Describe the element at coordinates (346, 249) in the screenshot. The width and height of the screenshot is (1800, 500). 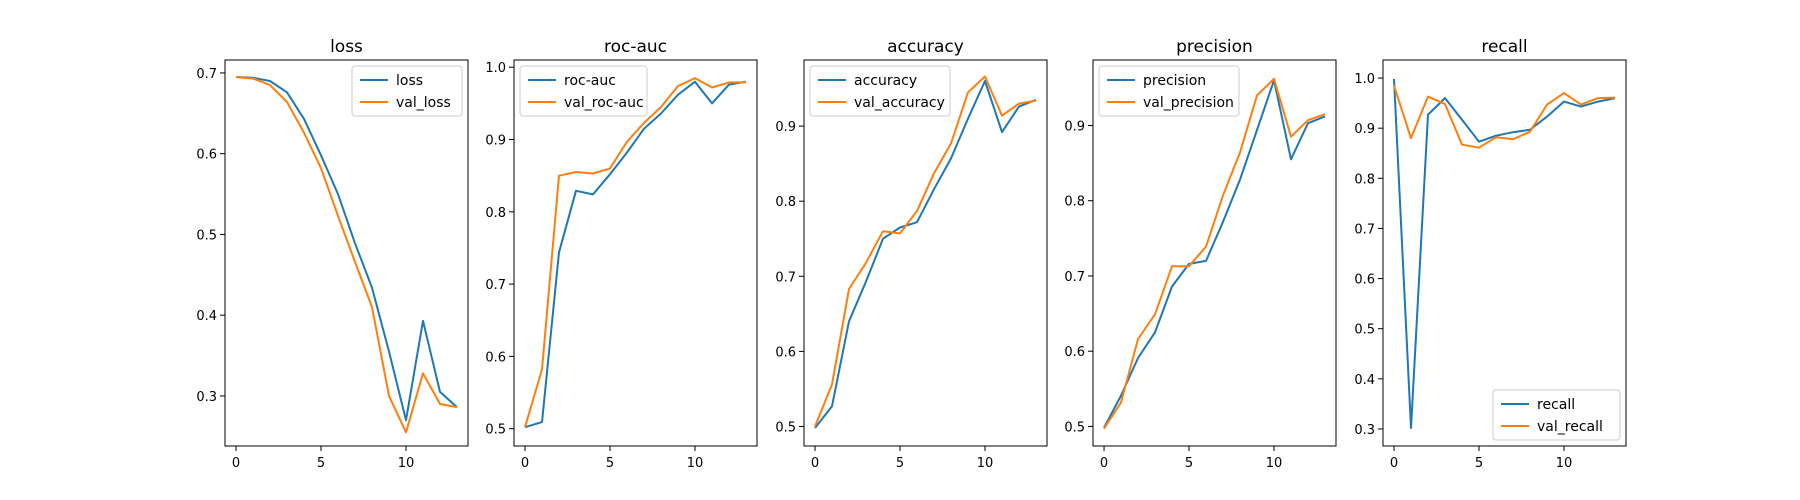
I see `series-line-loss` at that location.